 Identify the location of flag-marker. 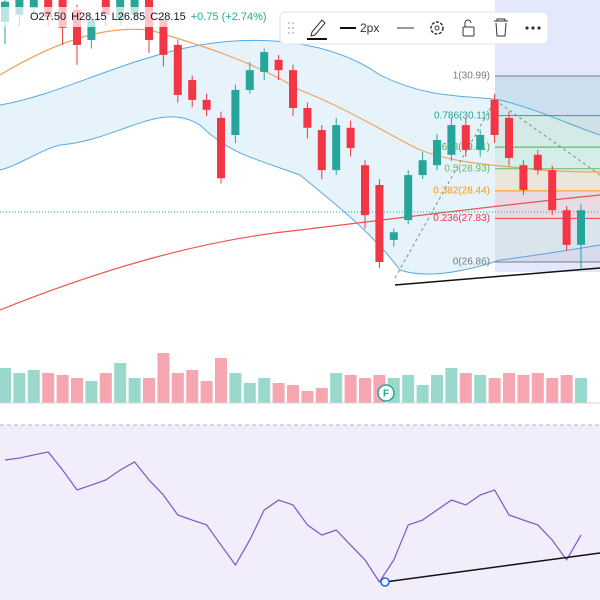
(386, 393).